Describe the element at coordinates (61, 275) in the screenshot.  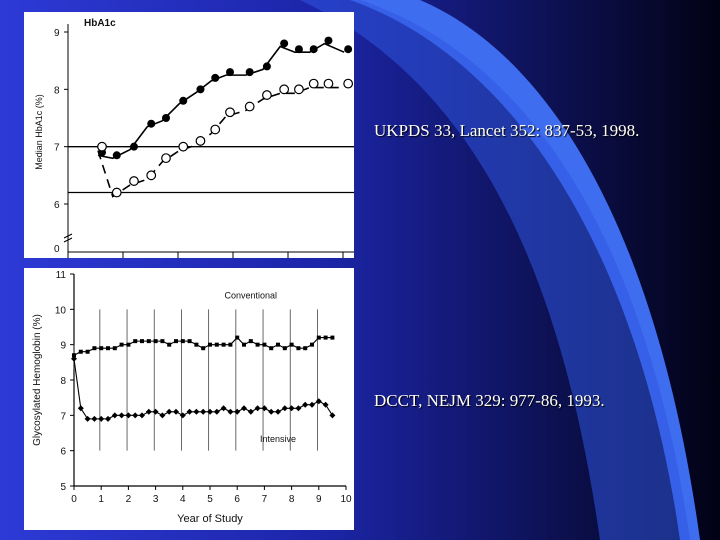
I see `y-tick-label: 11` at that location.